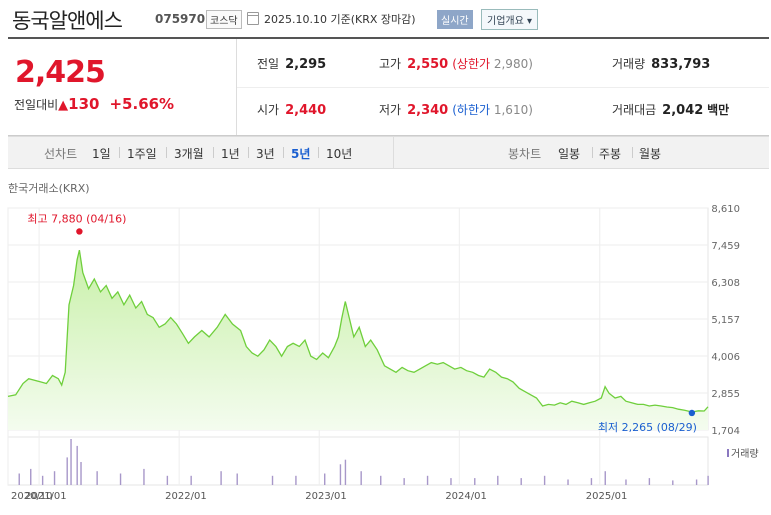 The image size is (771, 515). What do you see at coordinates (61, 154) in the screenshot?
I see `line-chart-label: 선차트` at bounding box center [61, 154].